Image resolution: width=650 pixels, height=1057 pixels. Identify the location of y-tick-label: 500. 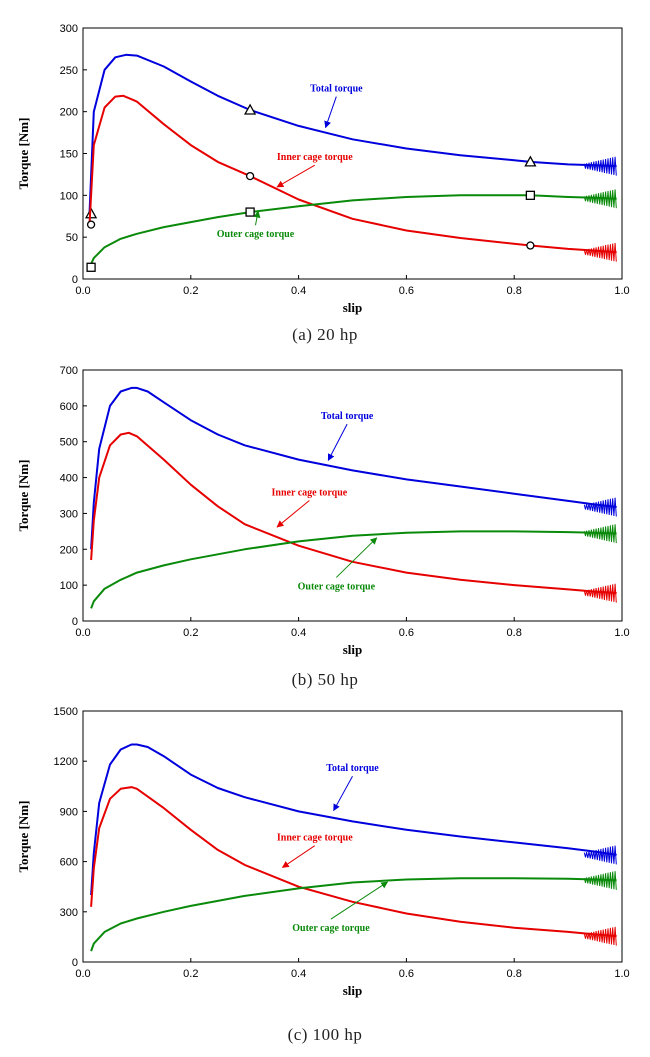
(69, 443).